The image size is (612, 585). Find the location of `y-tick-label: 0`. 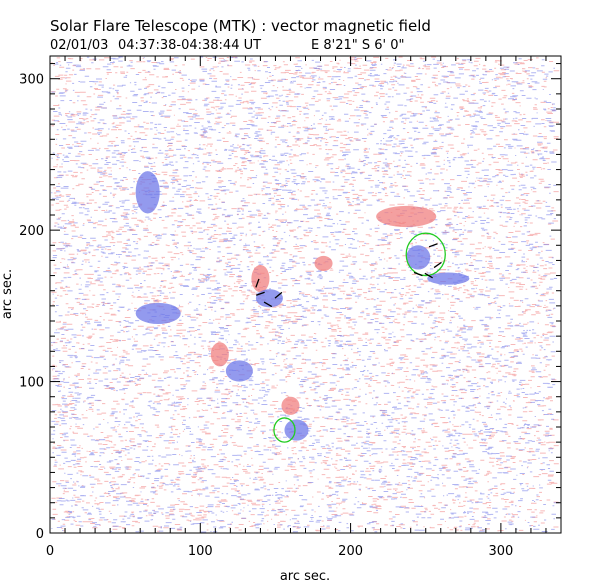

y-tick-label: 0 is located at coordinates (40, 534).